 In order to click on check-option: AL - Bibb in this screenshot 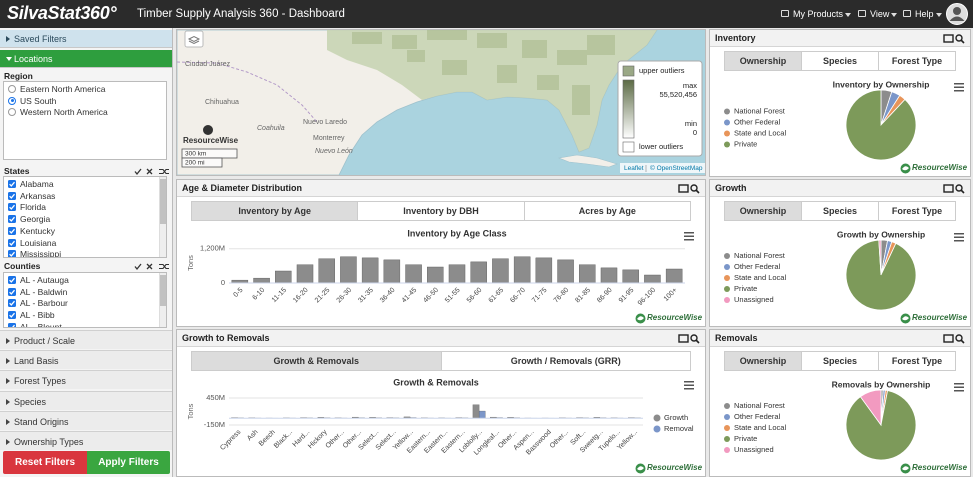, I will do `click(37, 315)`.